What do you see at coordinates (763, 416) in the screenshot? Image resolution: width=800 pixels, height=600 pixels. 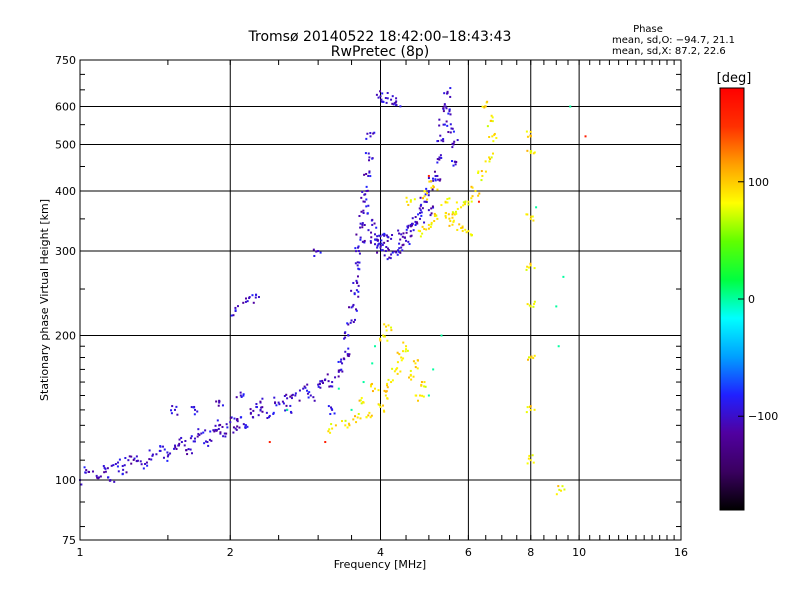 I see `colorbar-tick-label: −100` at bounding box center [763, 416].